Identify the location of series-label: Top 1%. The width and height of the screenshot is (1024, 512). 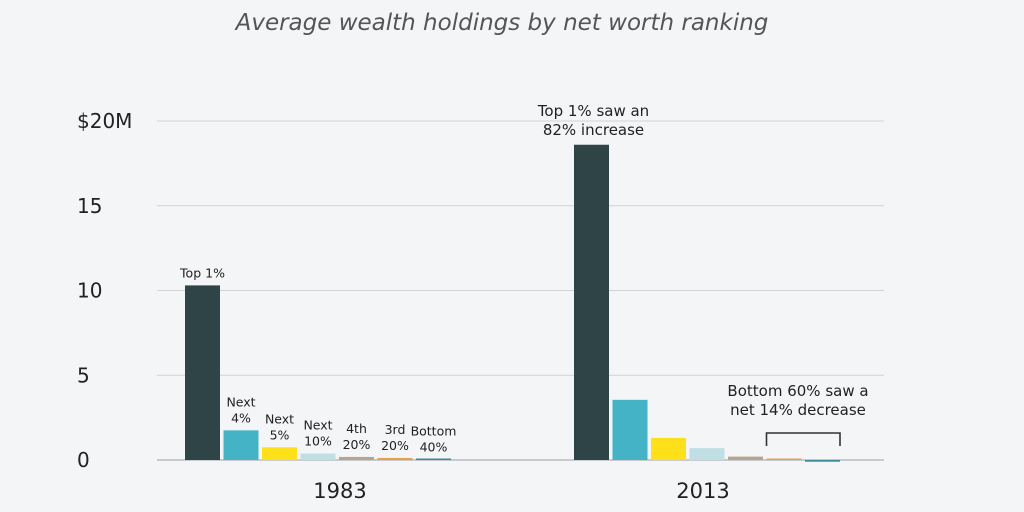
(202, 272).